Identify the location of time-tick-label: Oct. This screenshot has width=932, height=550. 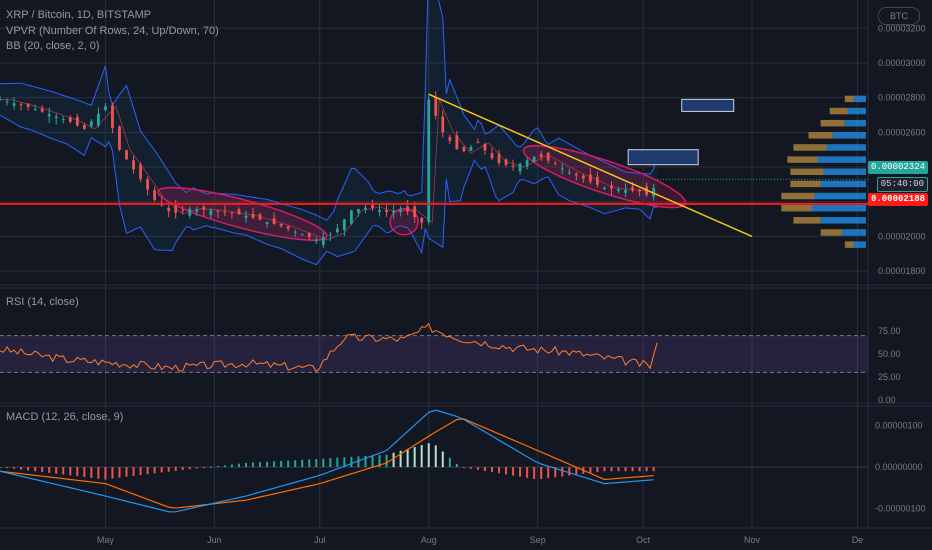
(643, 540).